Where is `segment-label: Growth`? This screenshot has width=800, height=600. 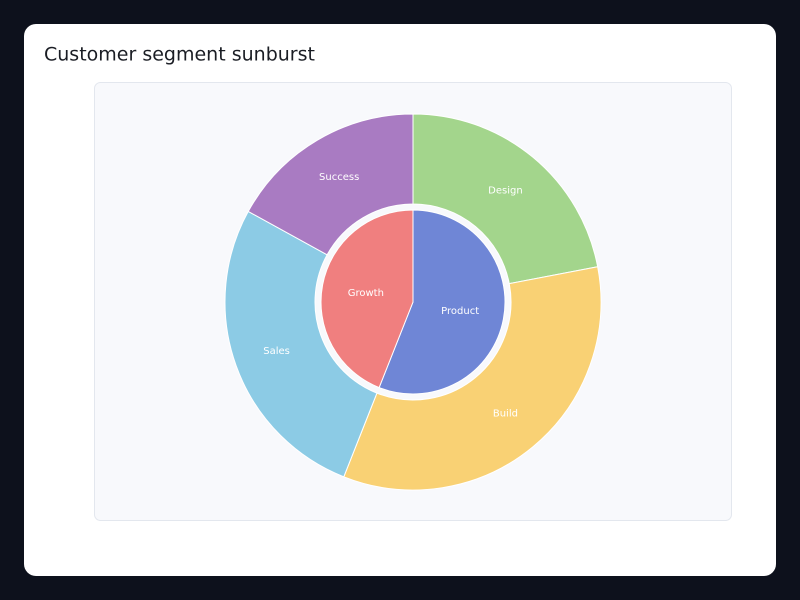 segment-label: Growth is located at coordinates (366, 293).